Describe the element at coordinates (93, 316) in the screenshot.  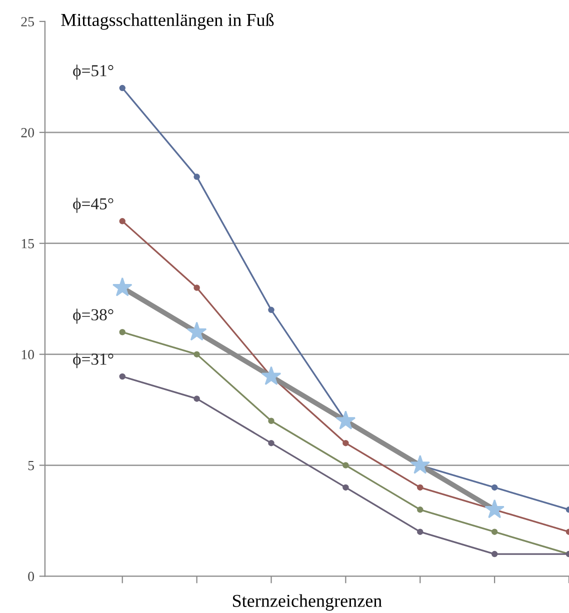
I see `series-label: ϕ=38°` at that location.